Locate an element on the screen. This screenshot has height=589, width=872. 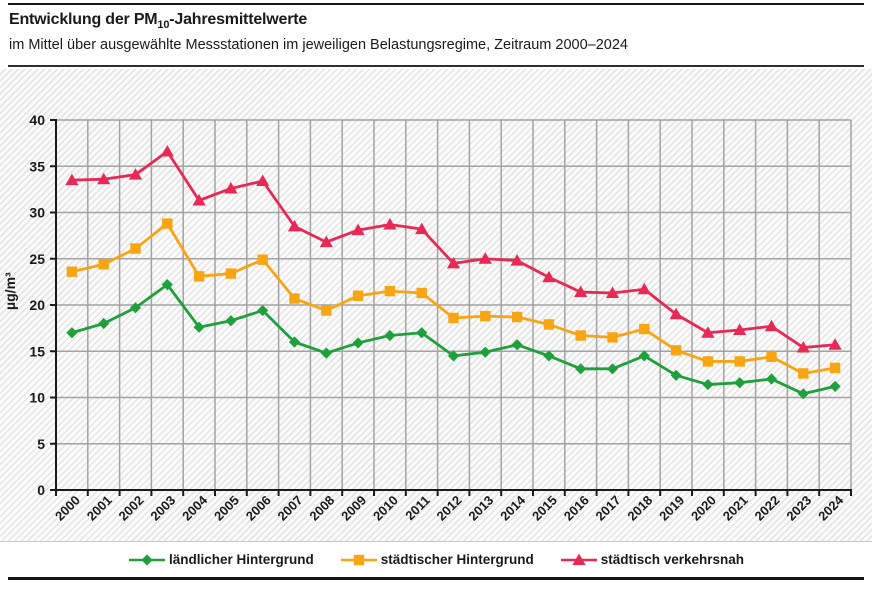
legend-item-staedtisch-verkehrsnah: städtisch verkehrsnah is located at coordinates (652, 559).